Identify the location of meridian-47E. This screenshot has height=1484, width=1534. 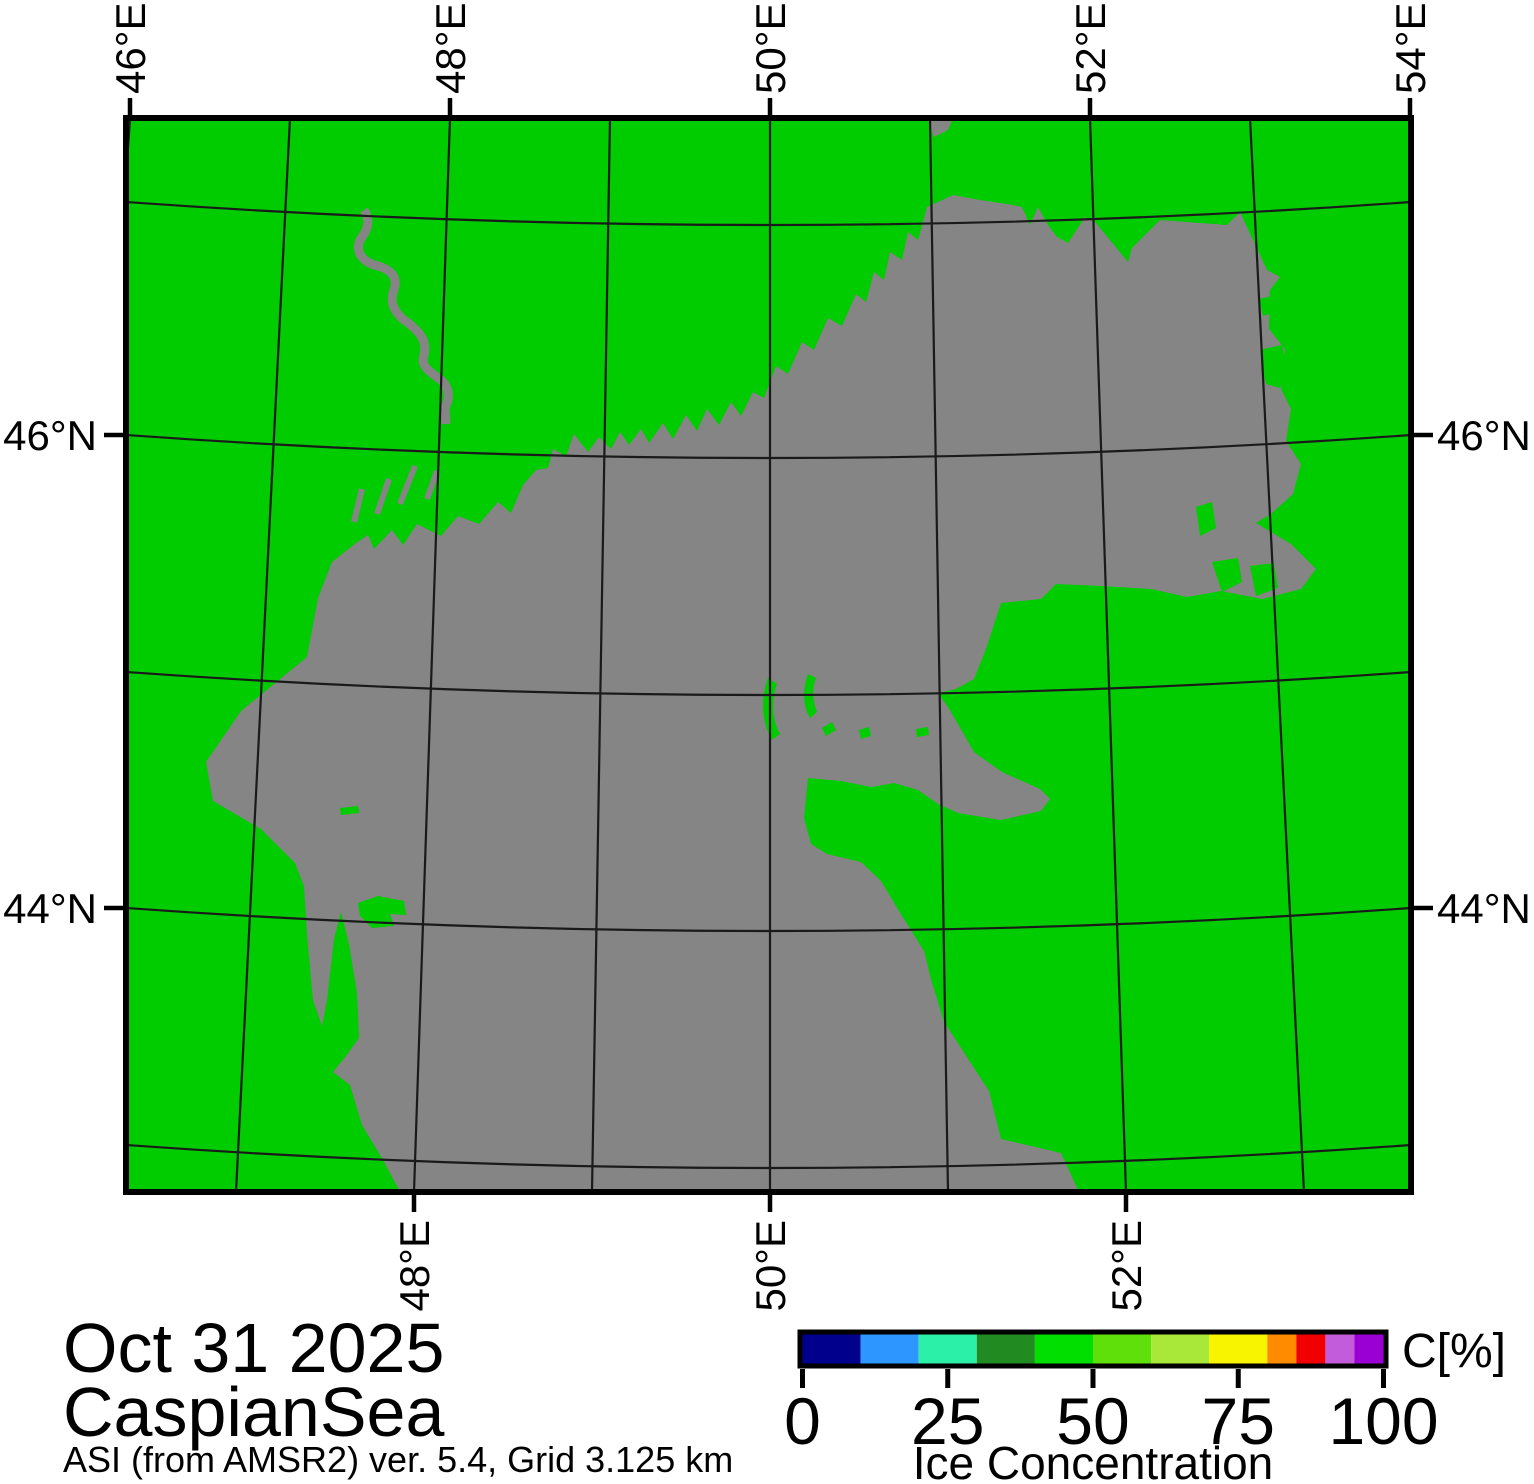
(263, 655).